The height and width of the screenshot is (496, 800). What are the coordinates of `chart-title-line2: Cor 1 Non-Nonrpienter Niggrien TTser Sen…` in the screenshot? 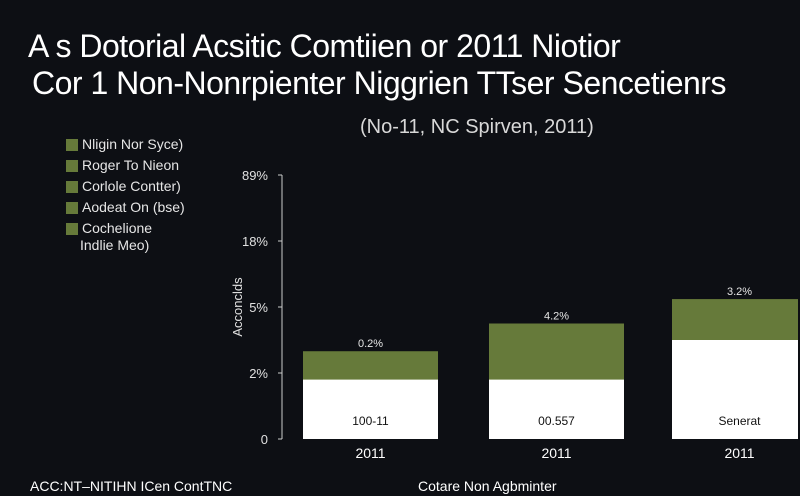 It's located at (379, 83).